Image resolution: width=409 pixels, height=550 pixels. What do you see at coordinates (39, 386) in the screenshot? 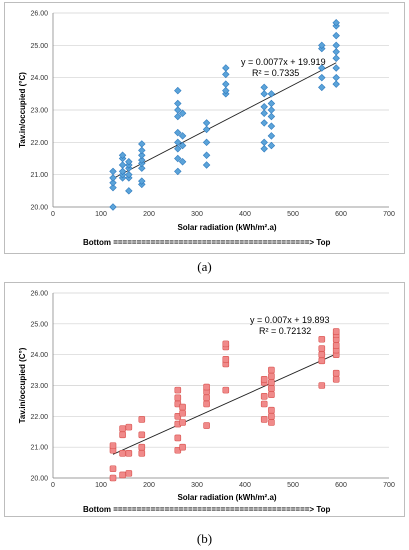
I see `y-tick-label: 23.00` at bounding box center [39, 386].